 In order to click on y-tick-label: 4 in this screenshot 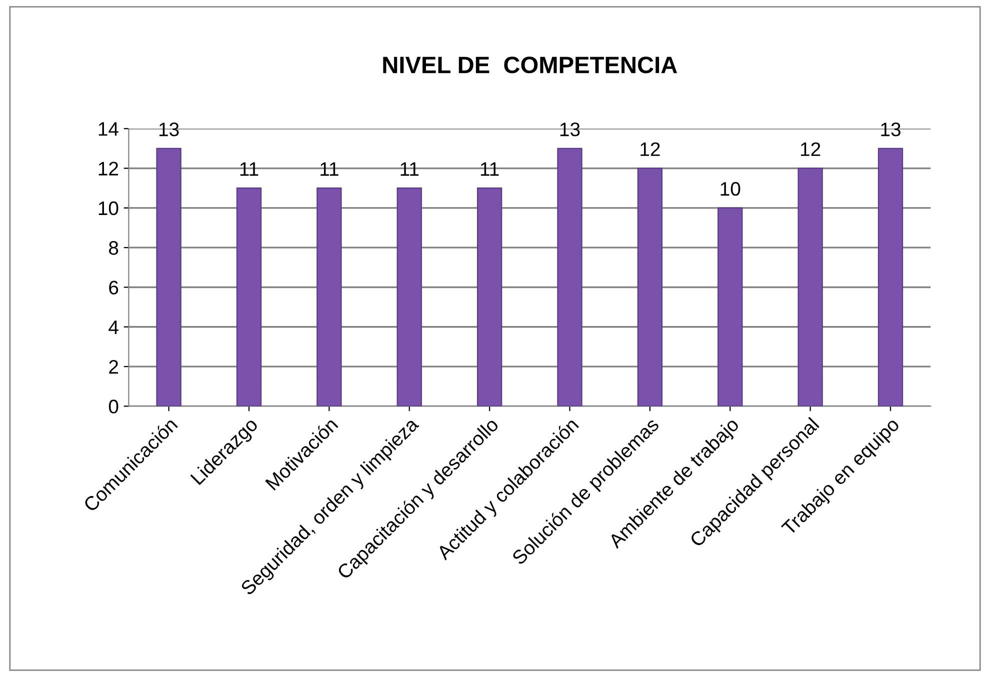, I will do `click(113, 327)`.